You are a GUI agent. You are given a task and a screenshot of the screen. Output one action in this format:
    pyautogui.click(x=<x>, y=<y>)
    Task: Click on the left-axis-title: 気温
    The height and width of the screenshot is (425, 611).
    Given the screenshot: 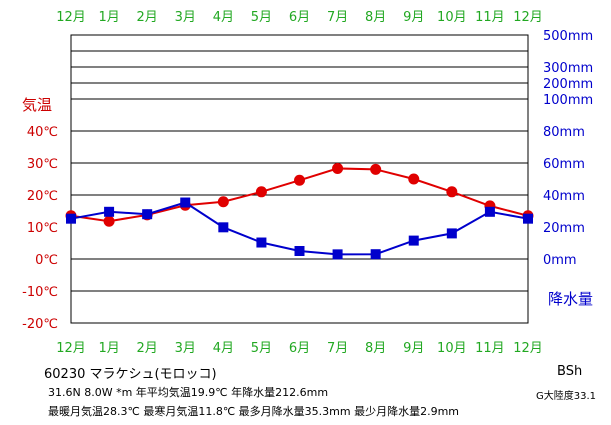 What is the action you would take?
    pyautogui.click(x=37, y=105)
    